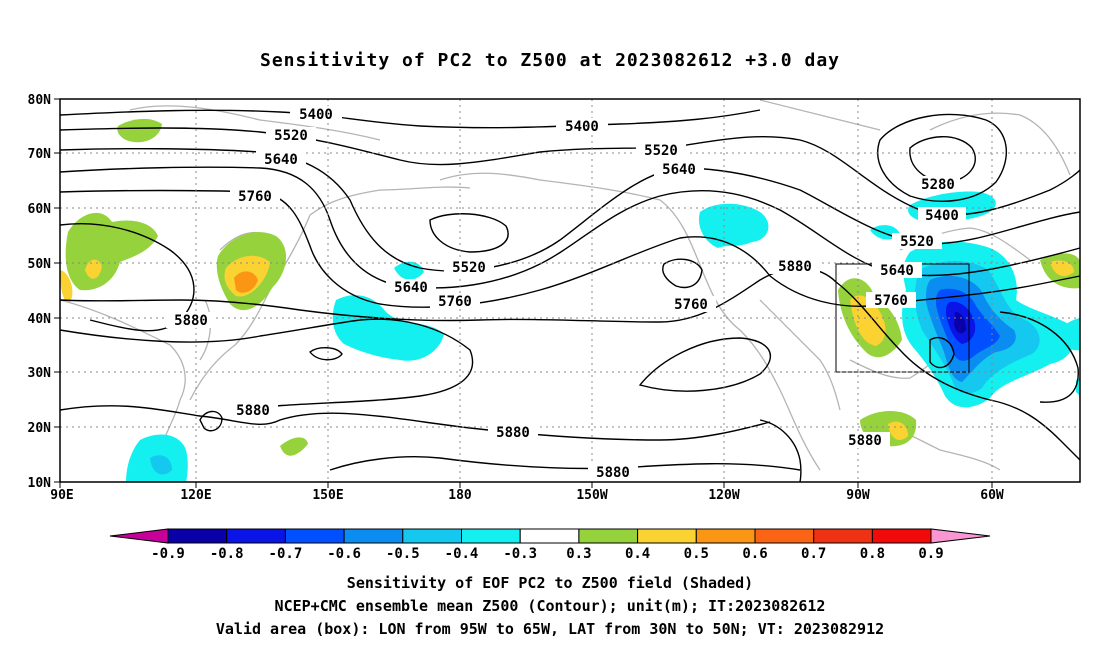 This screenshot has height=650, width=1100. Describe the element at coordinates (227, 554) in the screenshot. I see `colorbar-label: -0.8` at that location.